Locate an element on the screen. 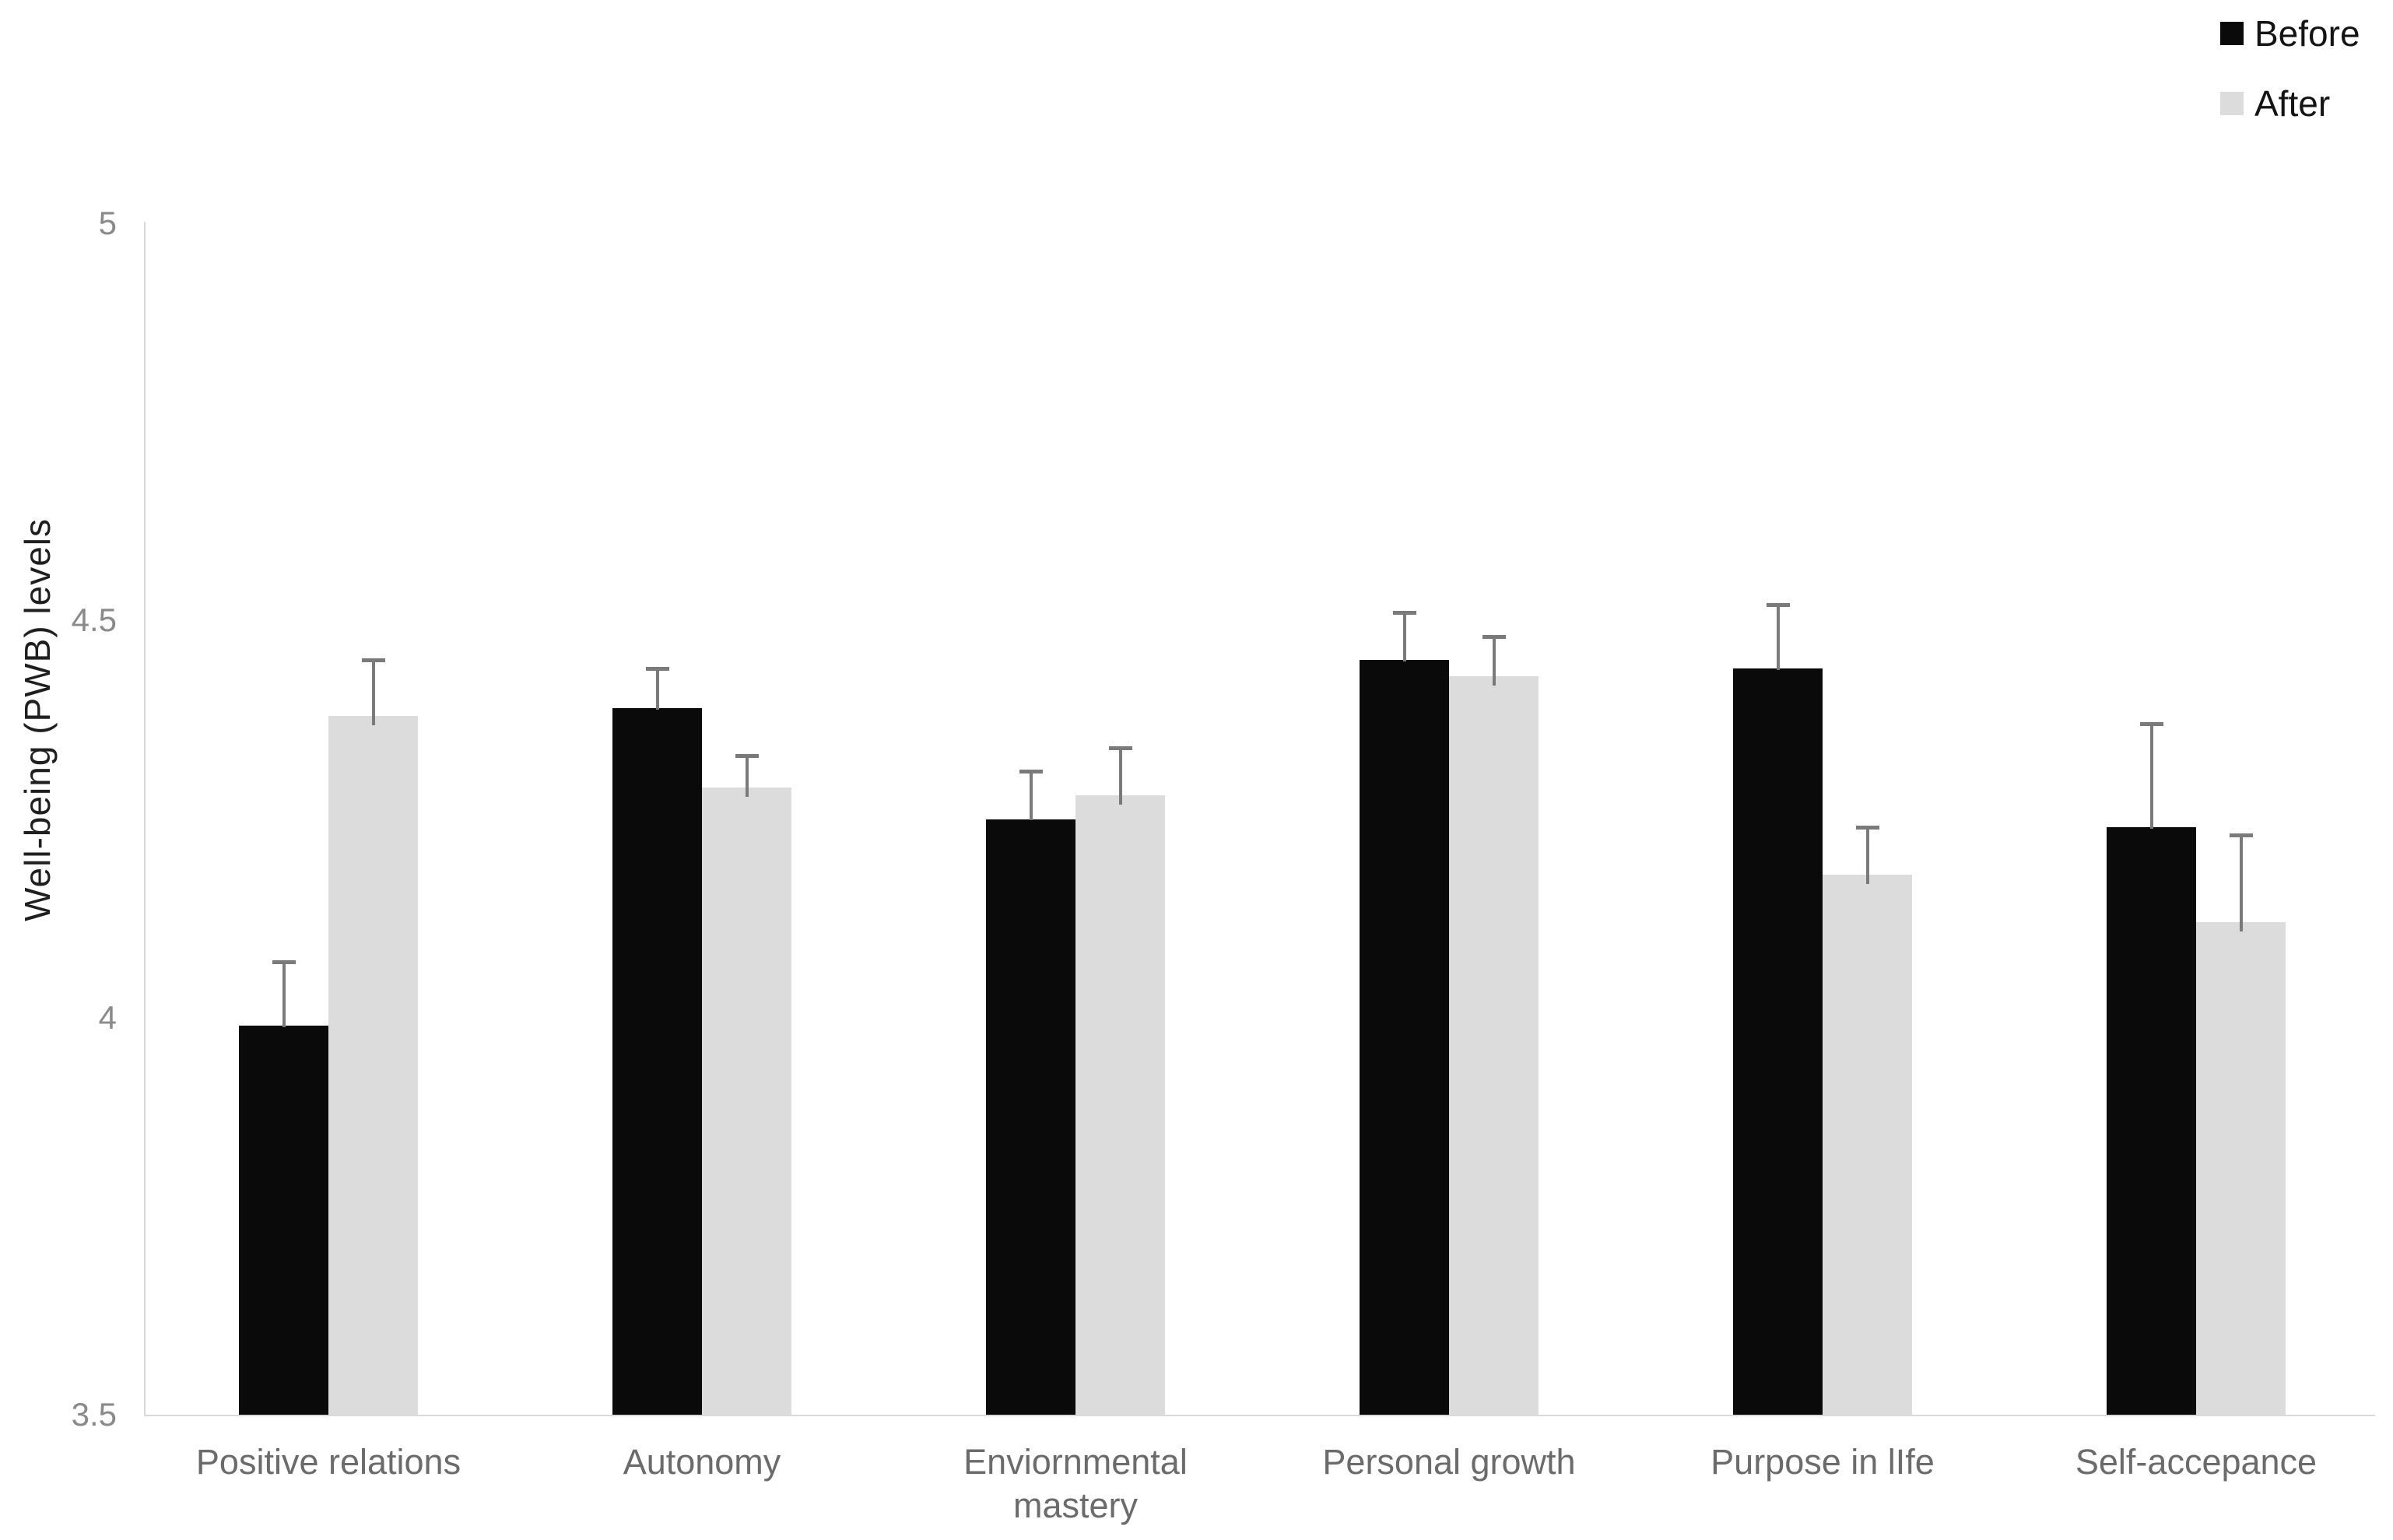  legend: Before After is located at coordinates (2290, 68).